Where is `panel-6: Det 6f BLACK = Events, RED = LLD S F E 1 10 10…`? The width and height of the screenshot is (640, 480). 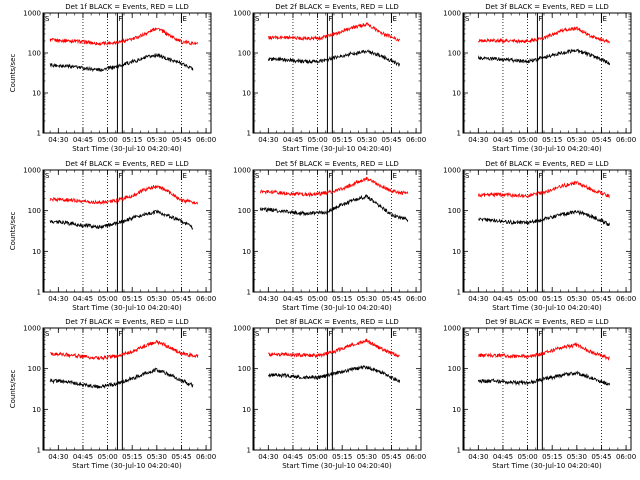
panel-6: Det 6f BLACK = Events, RED = LLD S F E 1 10 10… is located at coordinates (539, 236).